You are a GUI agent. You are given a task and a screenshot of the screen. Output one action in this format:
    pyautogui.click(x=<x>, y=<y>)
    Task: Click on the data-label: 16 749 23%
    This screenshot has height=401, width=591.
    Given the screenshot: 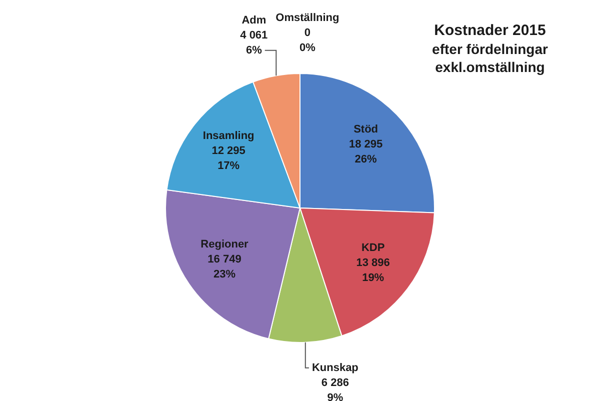 What is the action you would take?
    pyautogui.click(x=225, y=267)
    